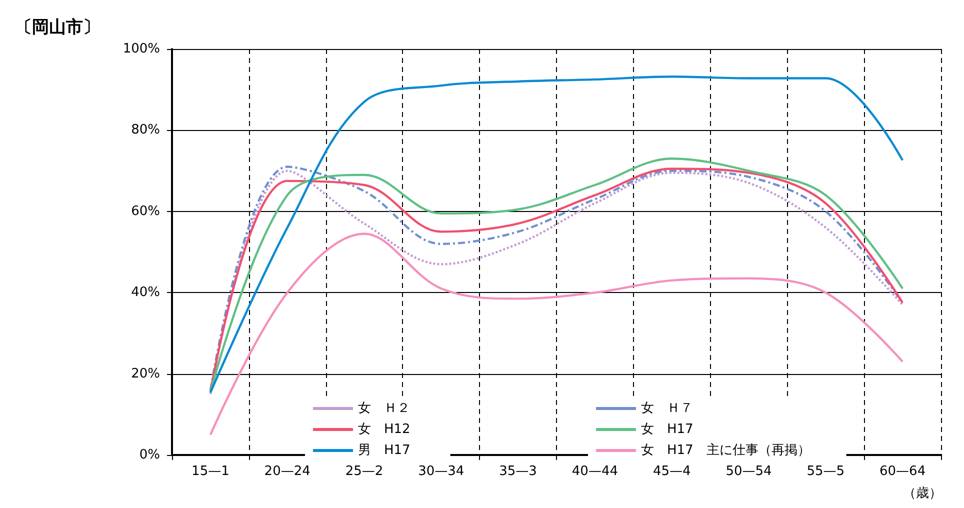 The image size is (964, 508). Describe the element at coordinates (441, 471) in the screenshot. I see `x-tick-label: 30—34` at that location.